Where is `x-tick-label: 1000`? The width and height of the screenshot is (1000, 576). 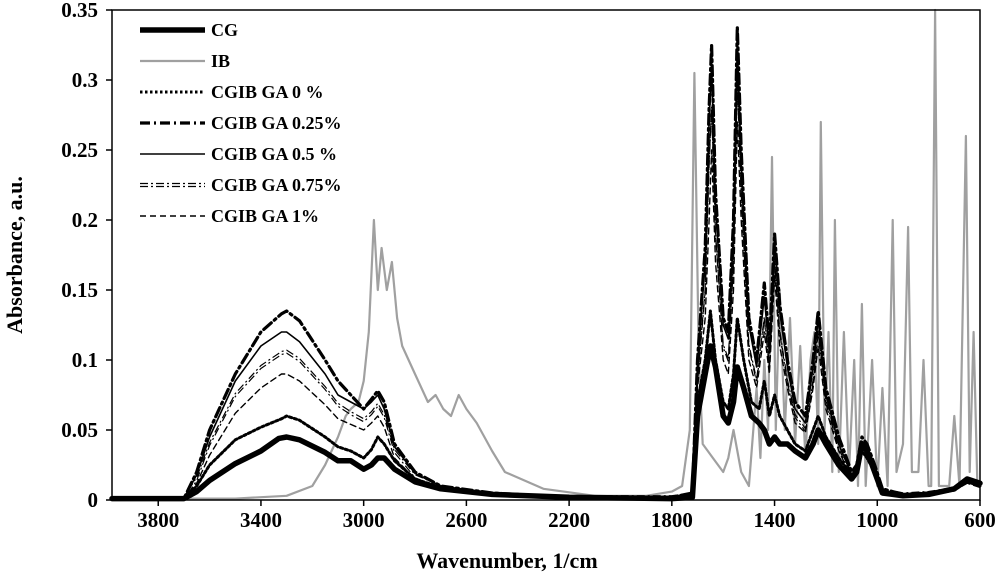
x-tick-label: 1000 is located at coordinates (877, 520).